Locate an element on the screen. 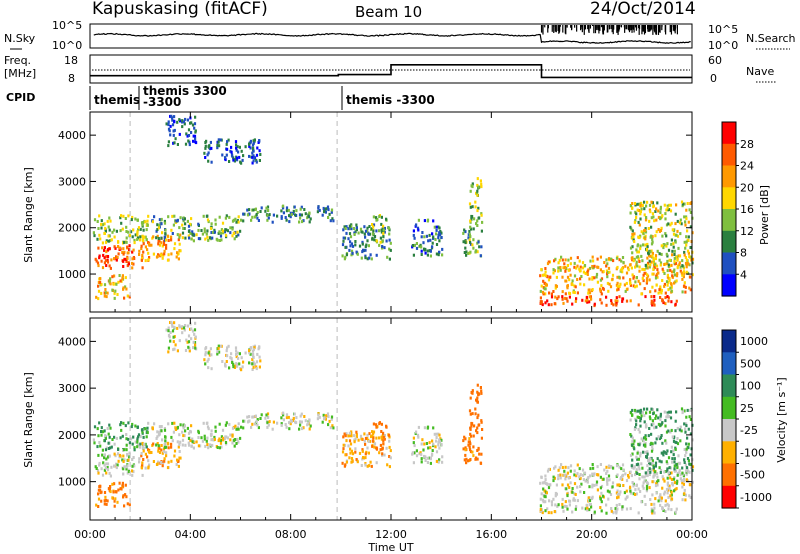  velocity-y-tick-label: 4000 is located at coordinates (72, 341).